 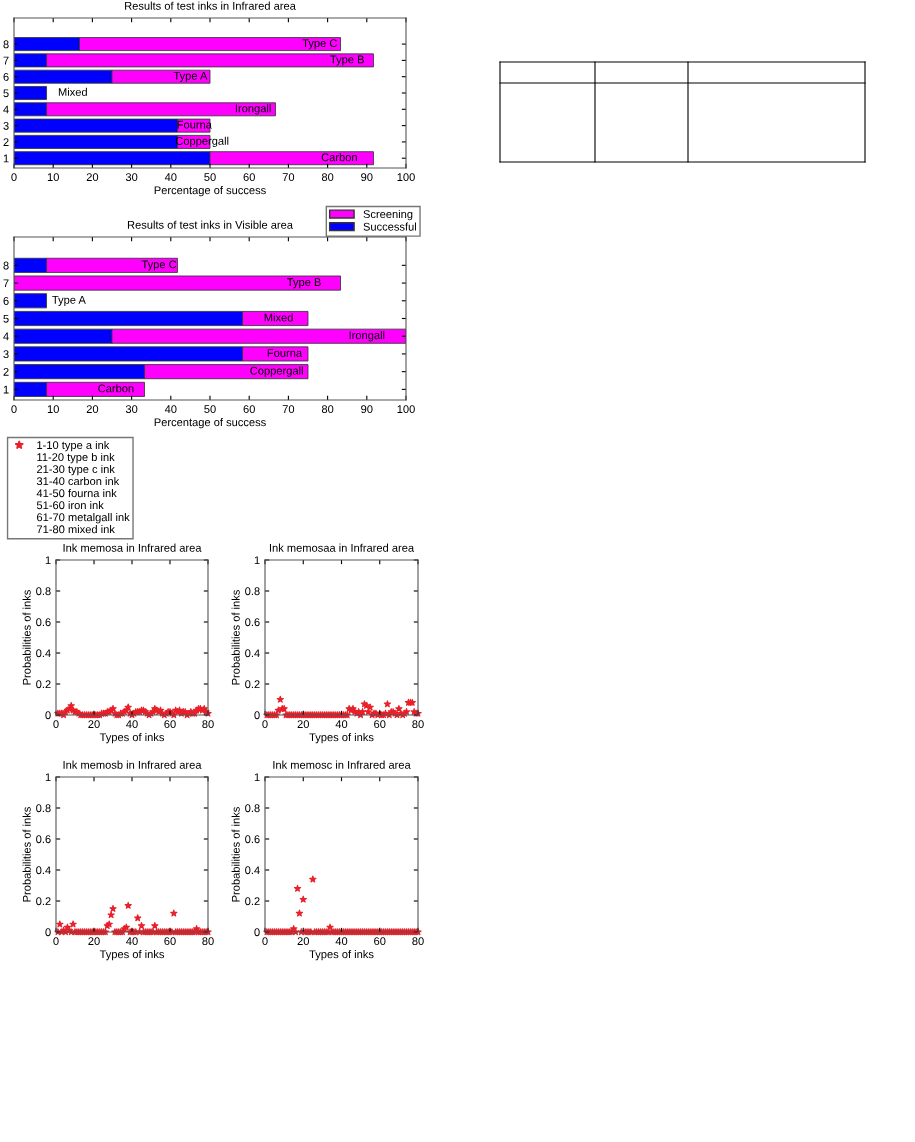 I want to click on chart-title: Results of test inks in Visible area, so click(x=210, y=224).